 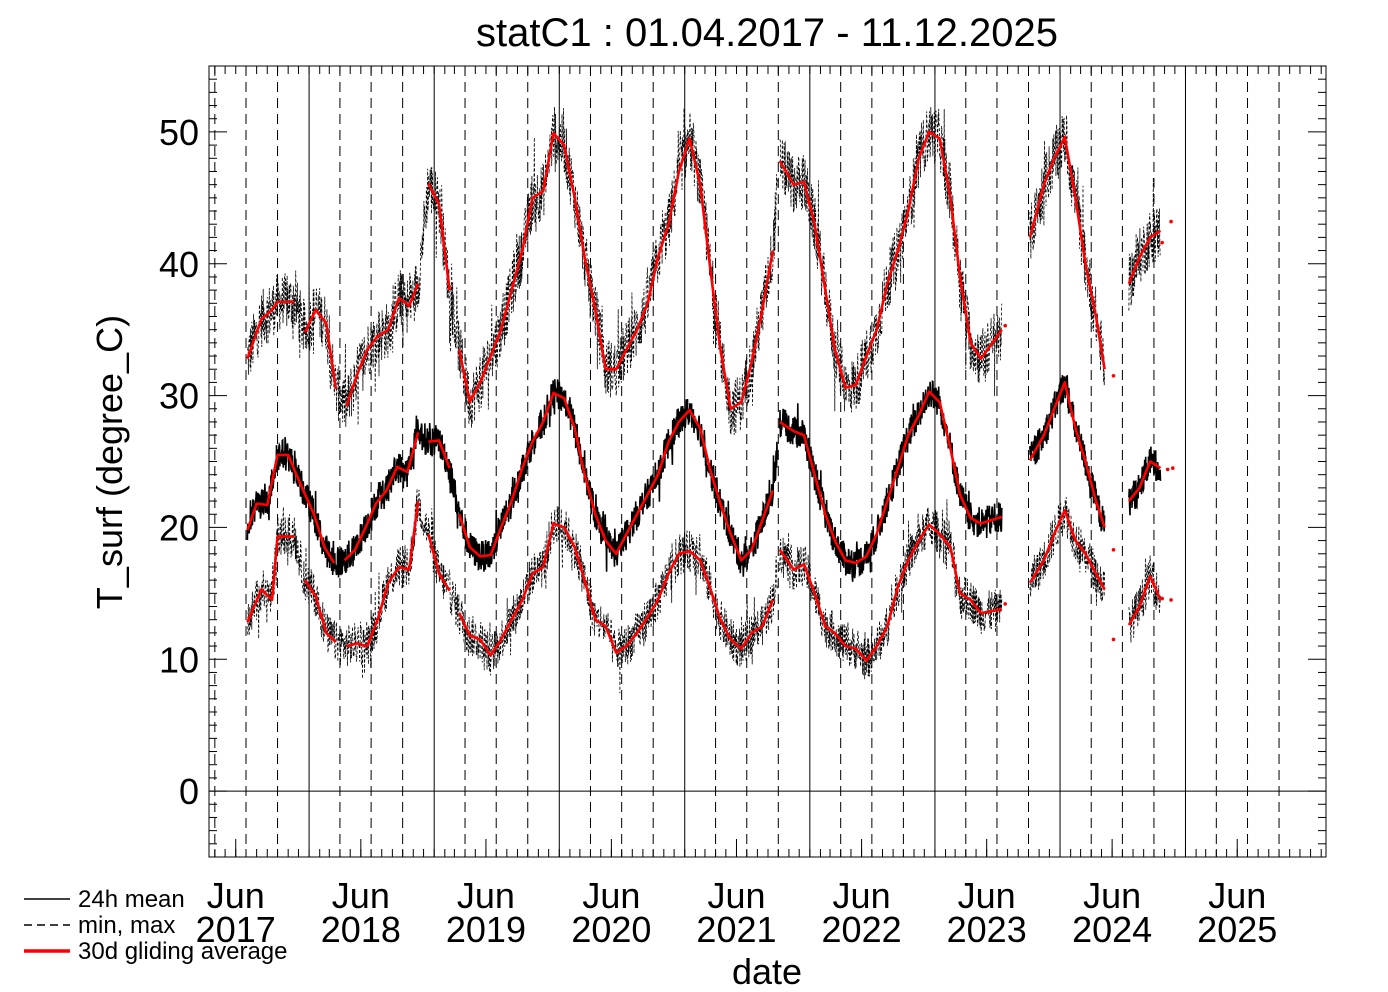 I want to click on x-tick-year-label: 2023, so click(x=987, y=929).